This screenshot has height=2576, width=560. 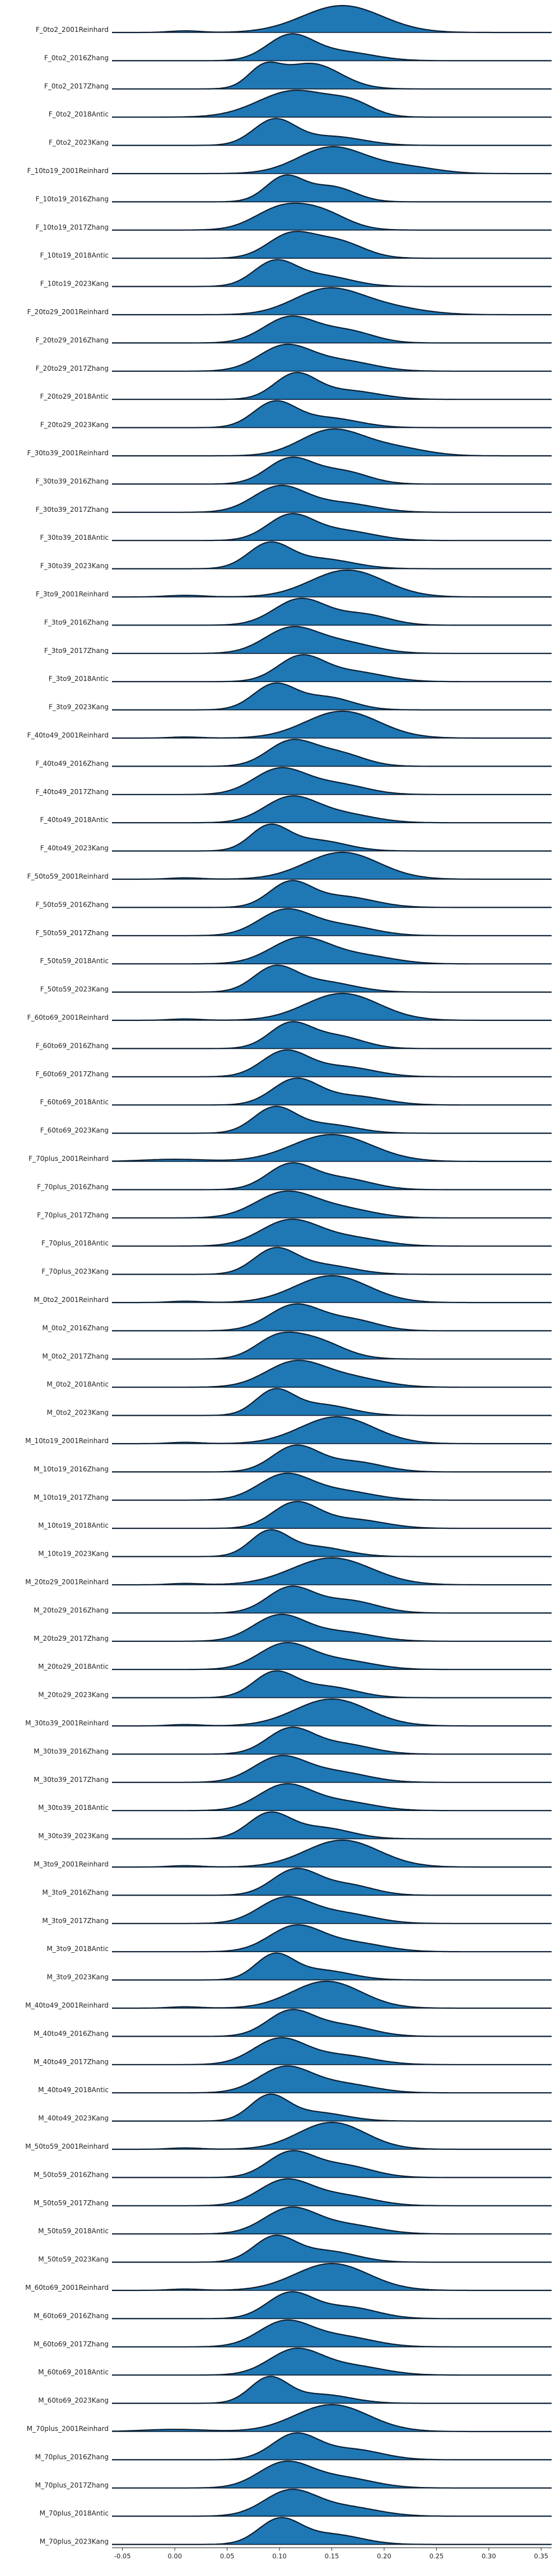 What do you see at coordinates (295, 2362) in the screenshot?
I see `ridge-row: M_60to69_2018Antic` at bounding box center [295, 2362].